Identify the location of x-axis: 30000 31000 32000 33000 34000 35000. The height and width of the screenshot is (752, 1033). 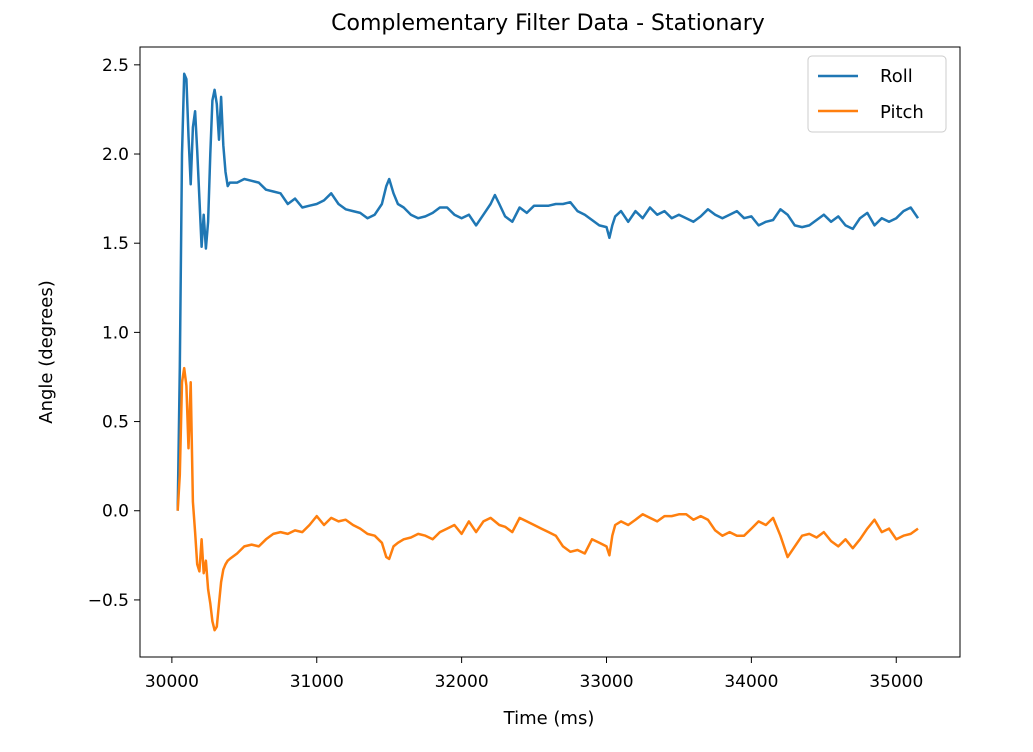
(534, 674).